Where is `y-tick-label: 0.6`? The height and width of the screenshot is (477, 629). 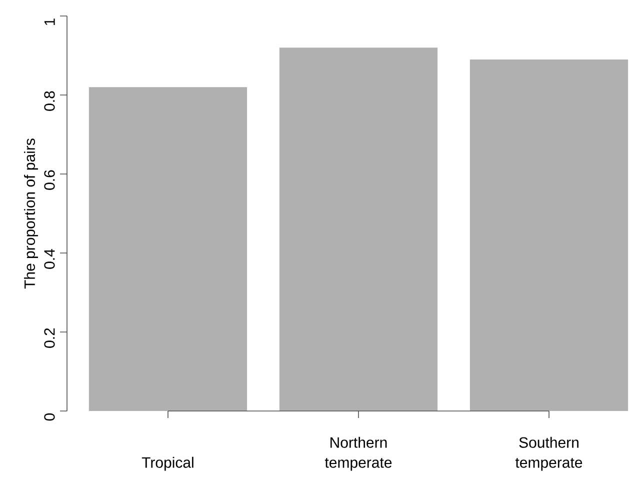
y-tick-label: 0.6 is located at coordinates (49, 180).